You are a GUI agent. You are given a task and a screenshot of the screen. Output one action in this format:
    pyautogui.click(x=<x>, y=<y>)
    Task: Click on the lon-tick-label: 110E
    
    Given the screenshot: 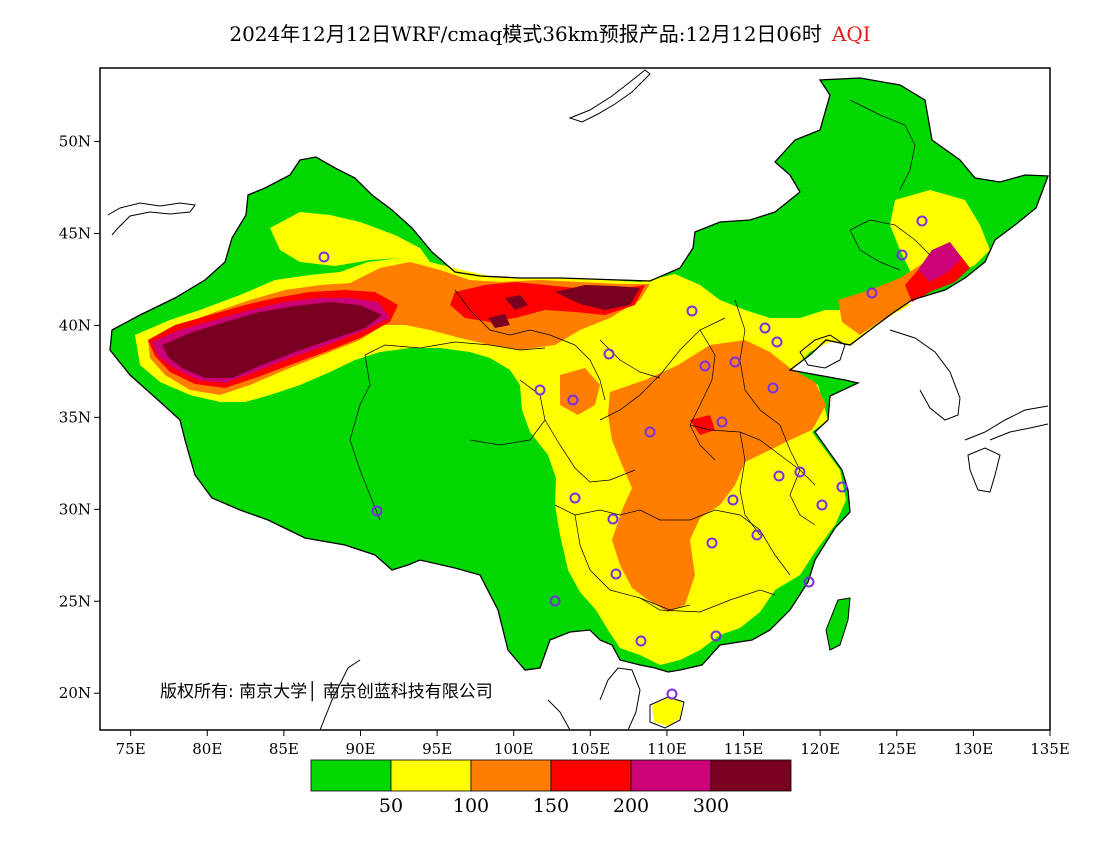 What is the action you would take?
    pyautogui.click(x=667, y=749)
    